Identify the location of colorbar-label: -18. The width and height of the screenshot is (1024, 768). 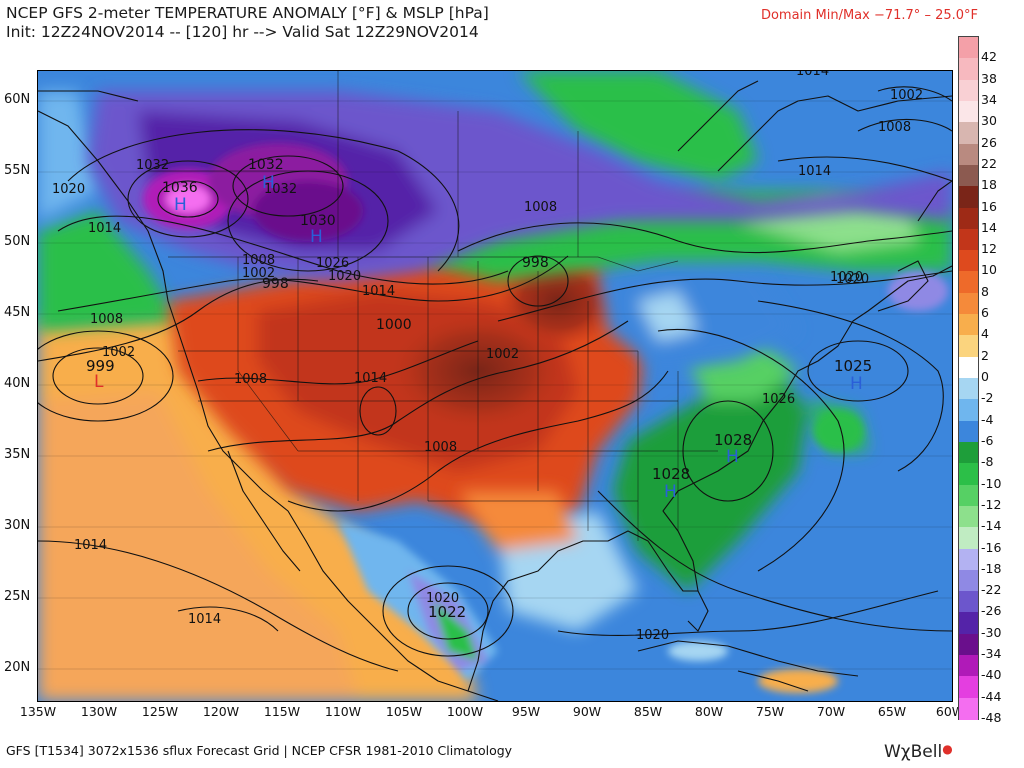
(991, 568).